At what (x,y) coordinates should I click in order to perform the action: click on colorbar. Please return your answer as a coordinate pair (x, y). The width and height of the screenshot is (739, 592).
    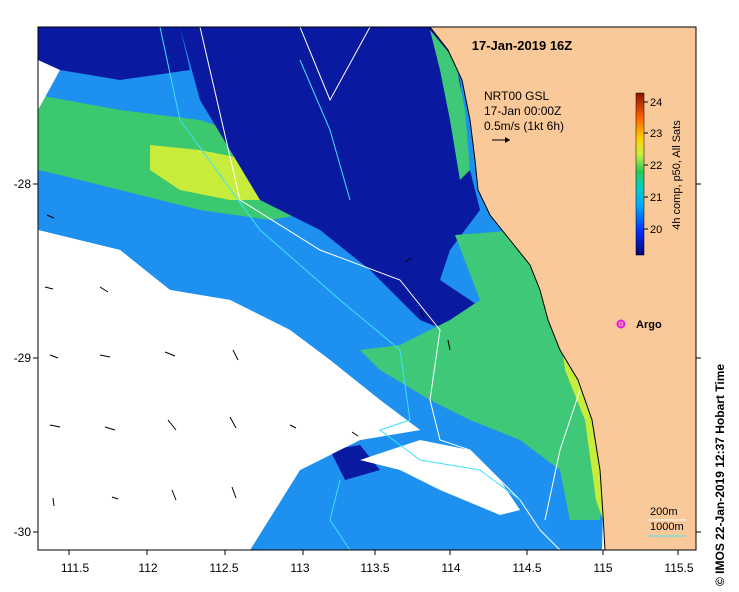
    Looking at the image, I should click on (640, 174).